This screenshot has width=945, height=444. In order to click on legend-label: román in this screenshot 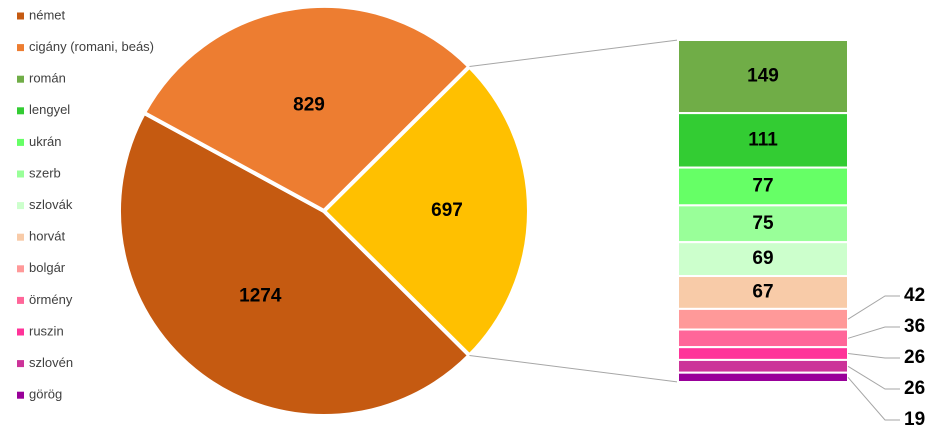, I will do `click(47, 78)`.